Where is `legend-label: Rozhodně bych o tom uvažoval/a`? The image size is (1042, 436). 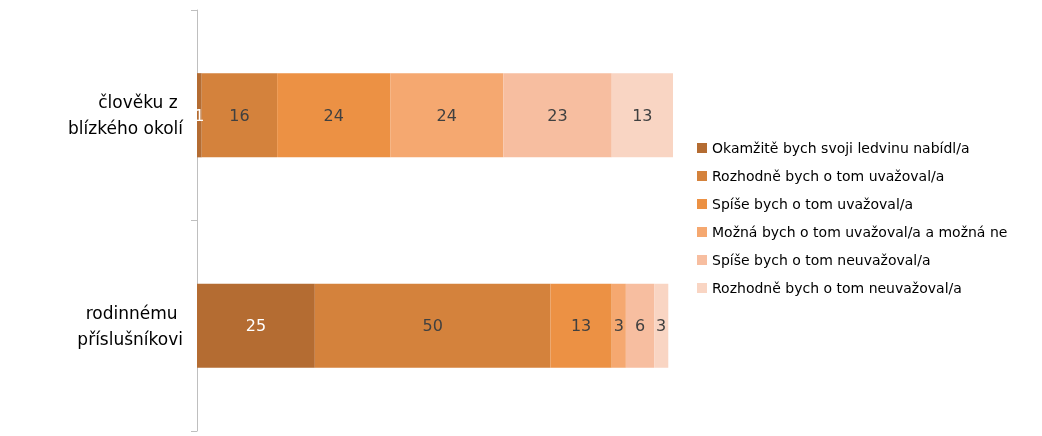 legend-label: Rozhodně bych o tom uvažoval/a is located at coordinates (828, 176).